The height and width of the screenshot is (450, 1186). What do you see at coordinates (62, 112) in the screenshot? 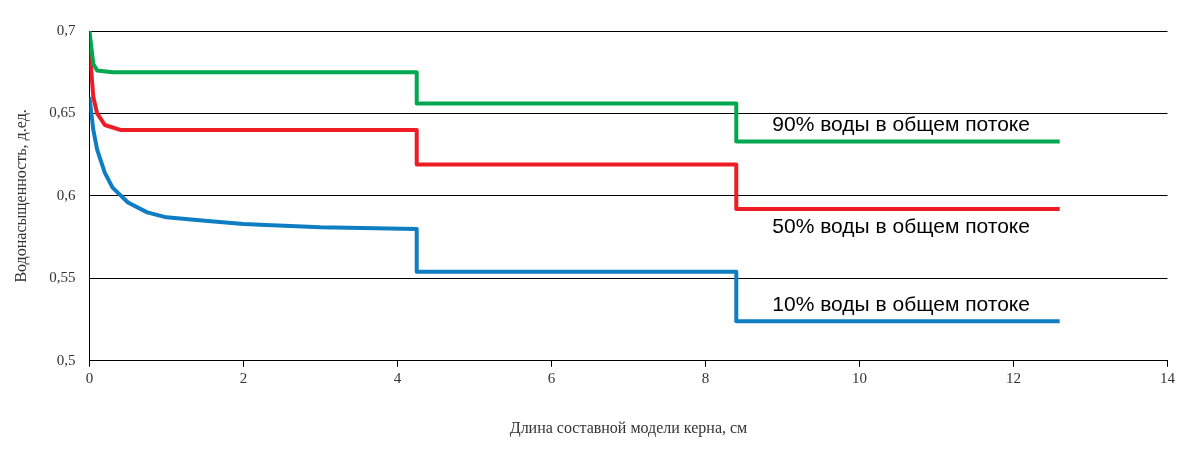
I see `y-tick-label: 0,65` at bounding box center [62, 112].